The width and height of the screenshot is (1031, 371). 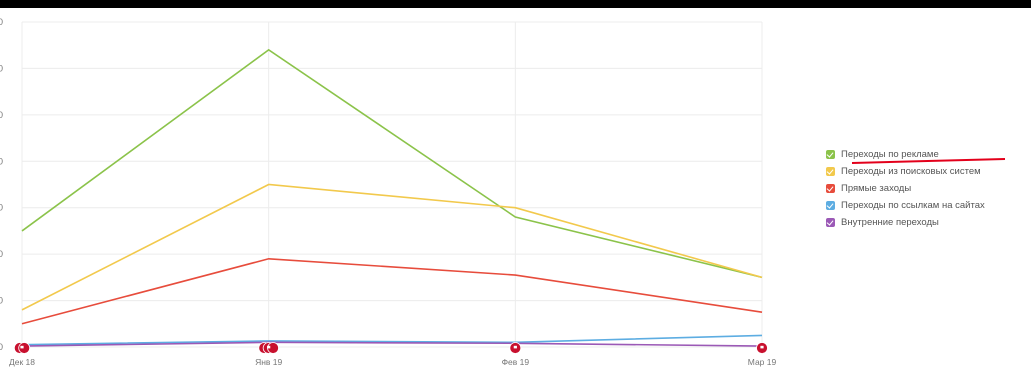 What do you see at coordinates (1, 208) in the screenshot?
I see `y-tick-label: 30` at bounding box center [1, 208].